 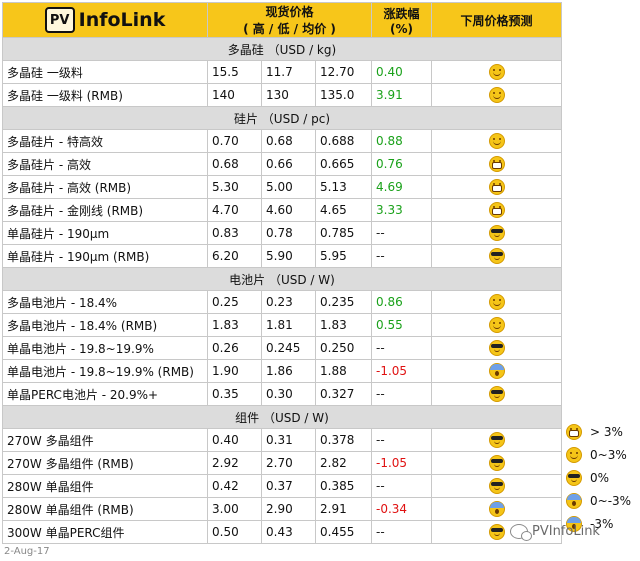 What do you see at coordinates (282, 141) in the screenshot?
I see `table-row: 多晶硅片 - 特高效 0.70 0.68 0.688 0.88` at bounding box center [282, 141].